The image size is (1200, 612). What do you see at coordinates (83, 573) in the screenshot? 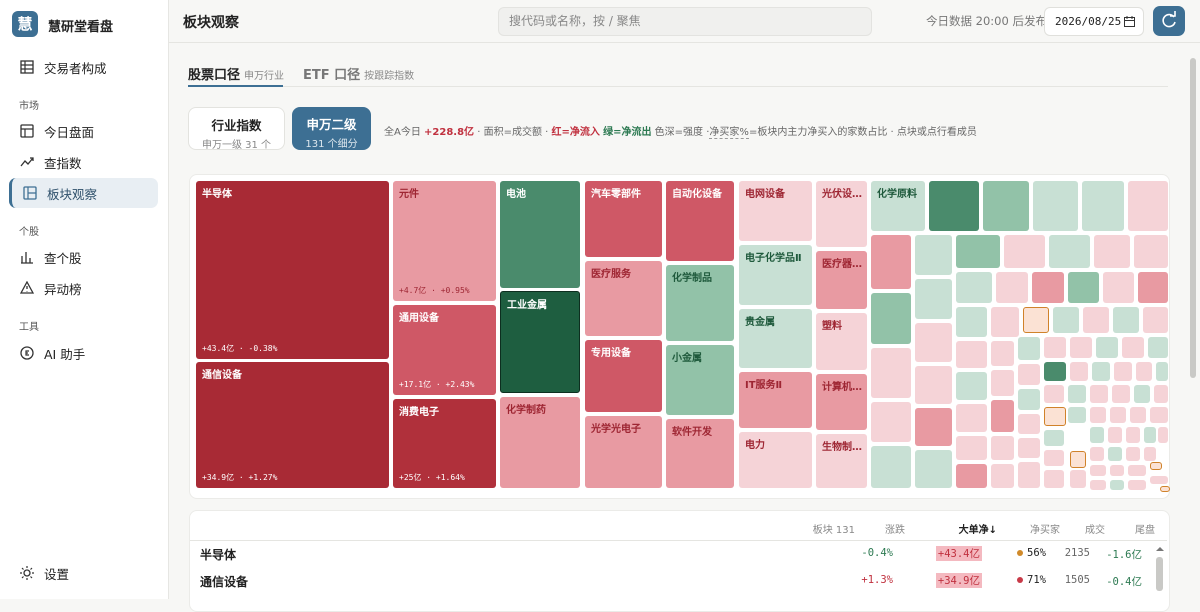
I see `nav-item: 设置` at bounding box center [83, 573].